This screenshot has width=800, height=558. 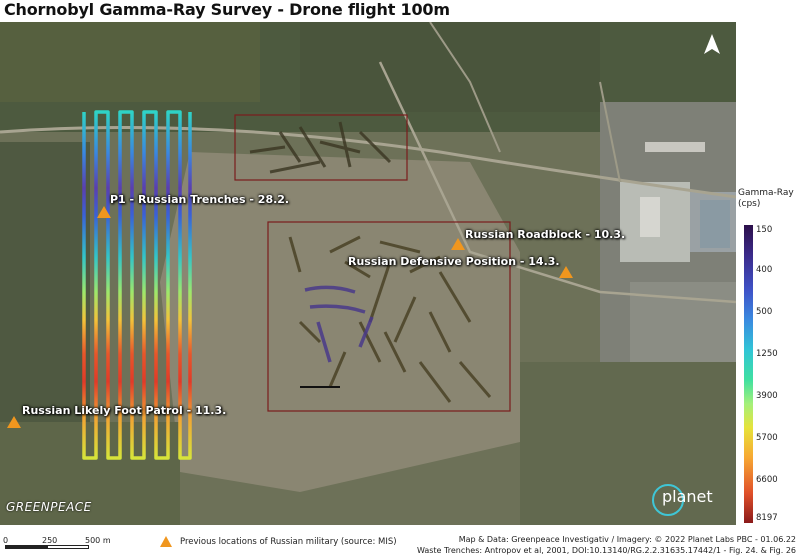 I want to click on military-marker-patrol-icon, so click(x=14, y=422).